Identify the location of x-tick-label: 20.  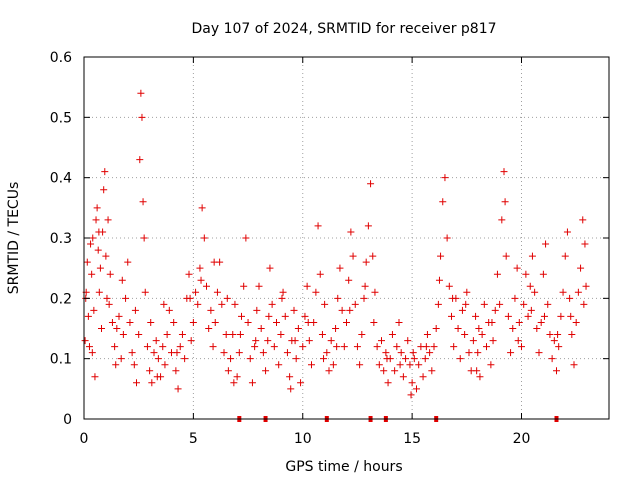
(522, 439).